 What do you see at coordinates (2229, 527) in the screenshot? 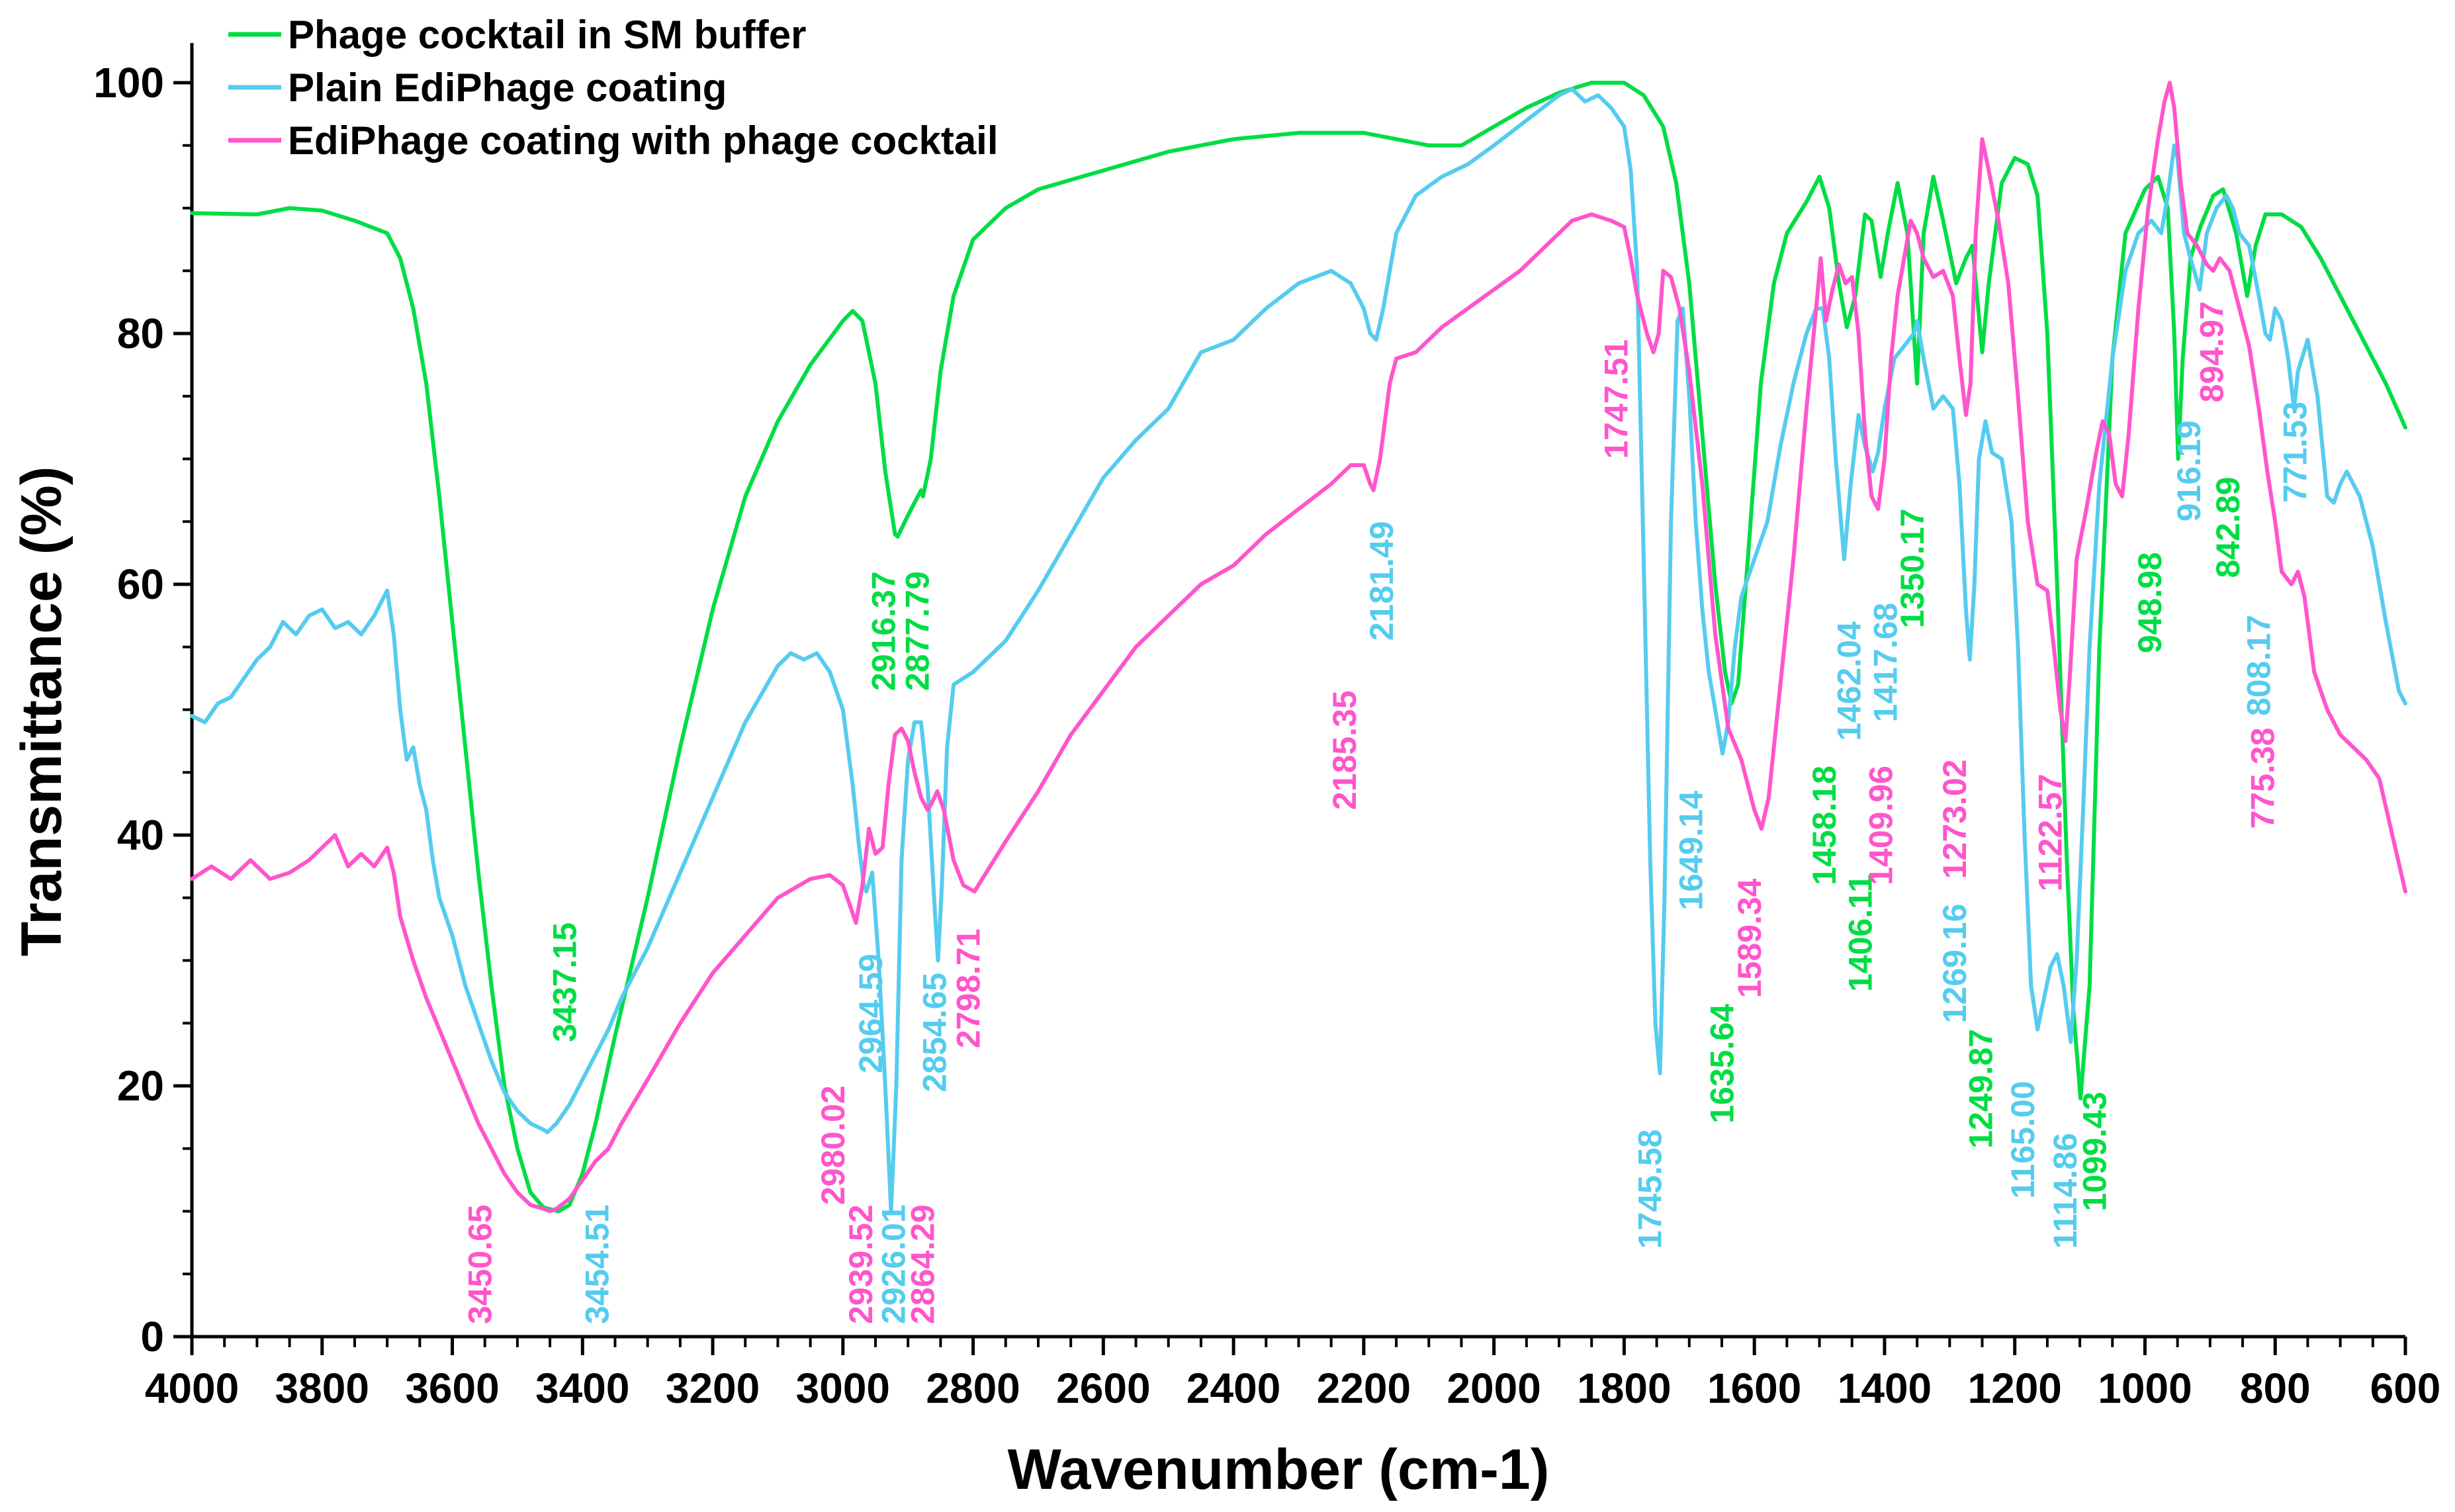
I see `peak-label: 842.89` at bounding box center [2229, 527].